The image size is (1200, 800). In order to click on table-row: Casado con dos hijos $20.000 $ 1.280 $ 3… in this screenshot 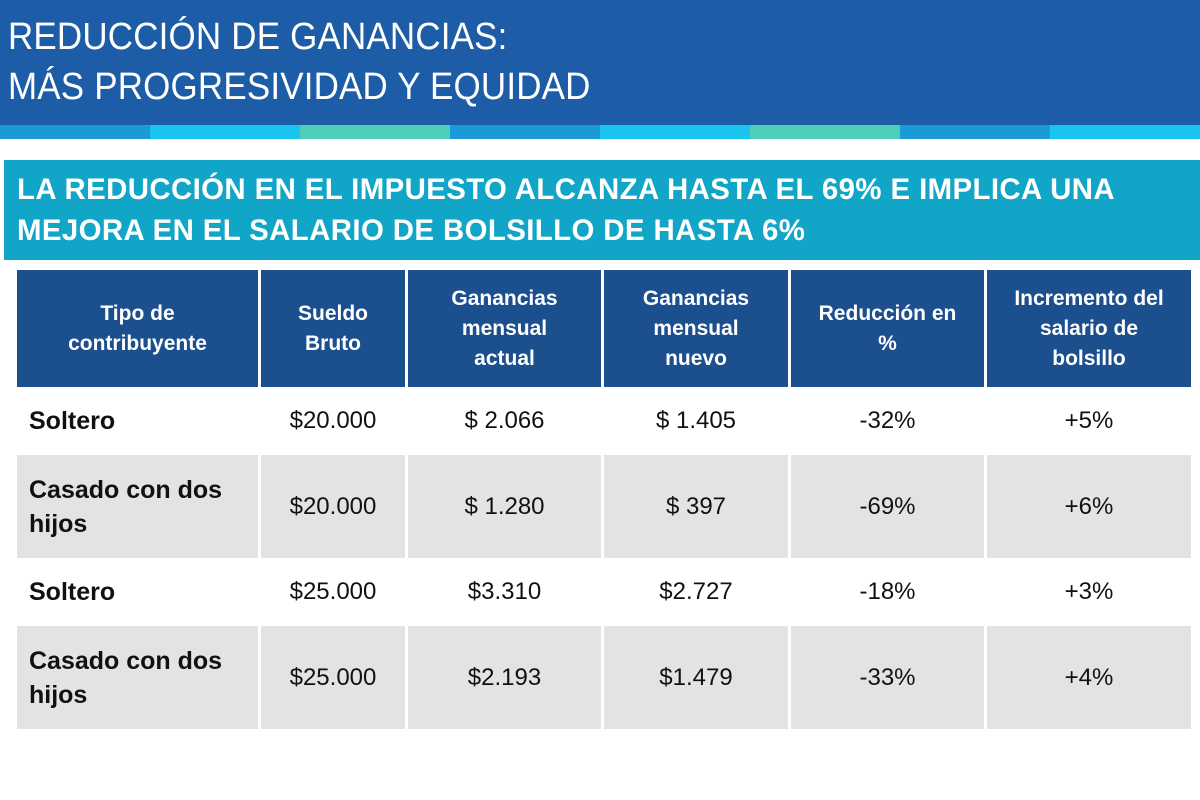, I will do `click(604, 507)`.